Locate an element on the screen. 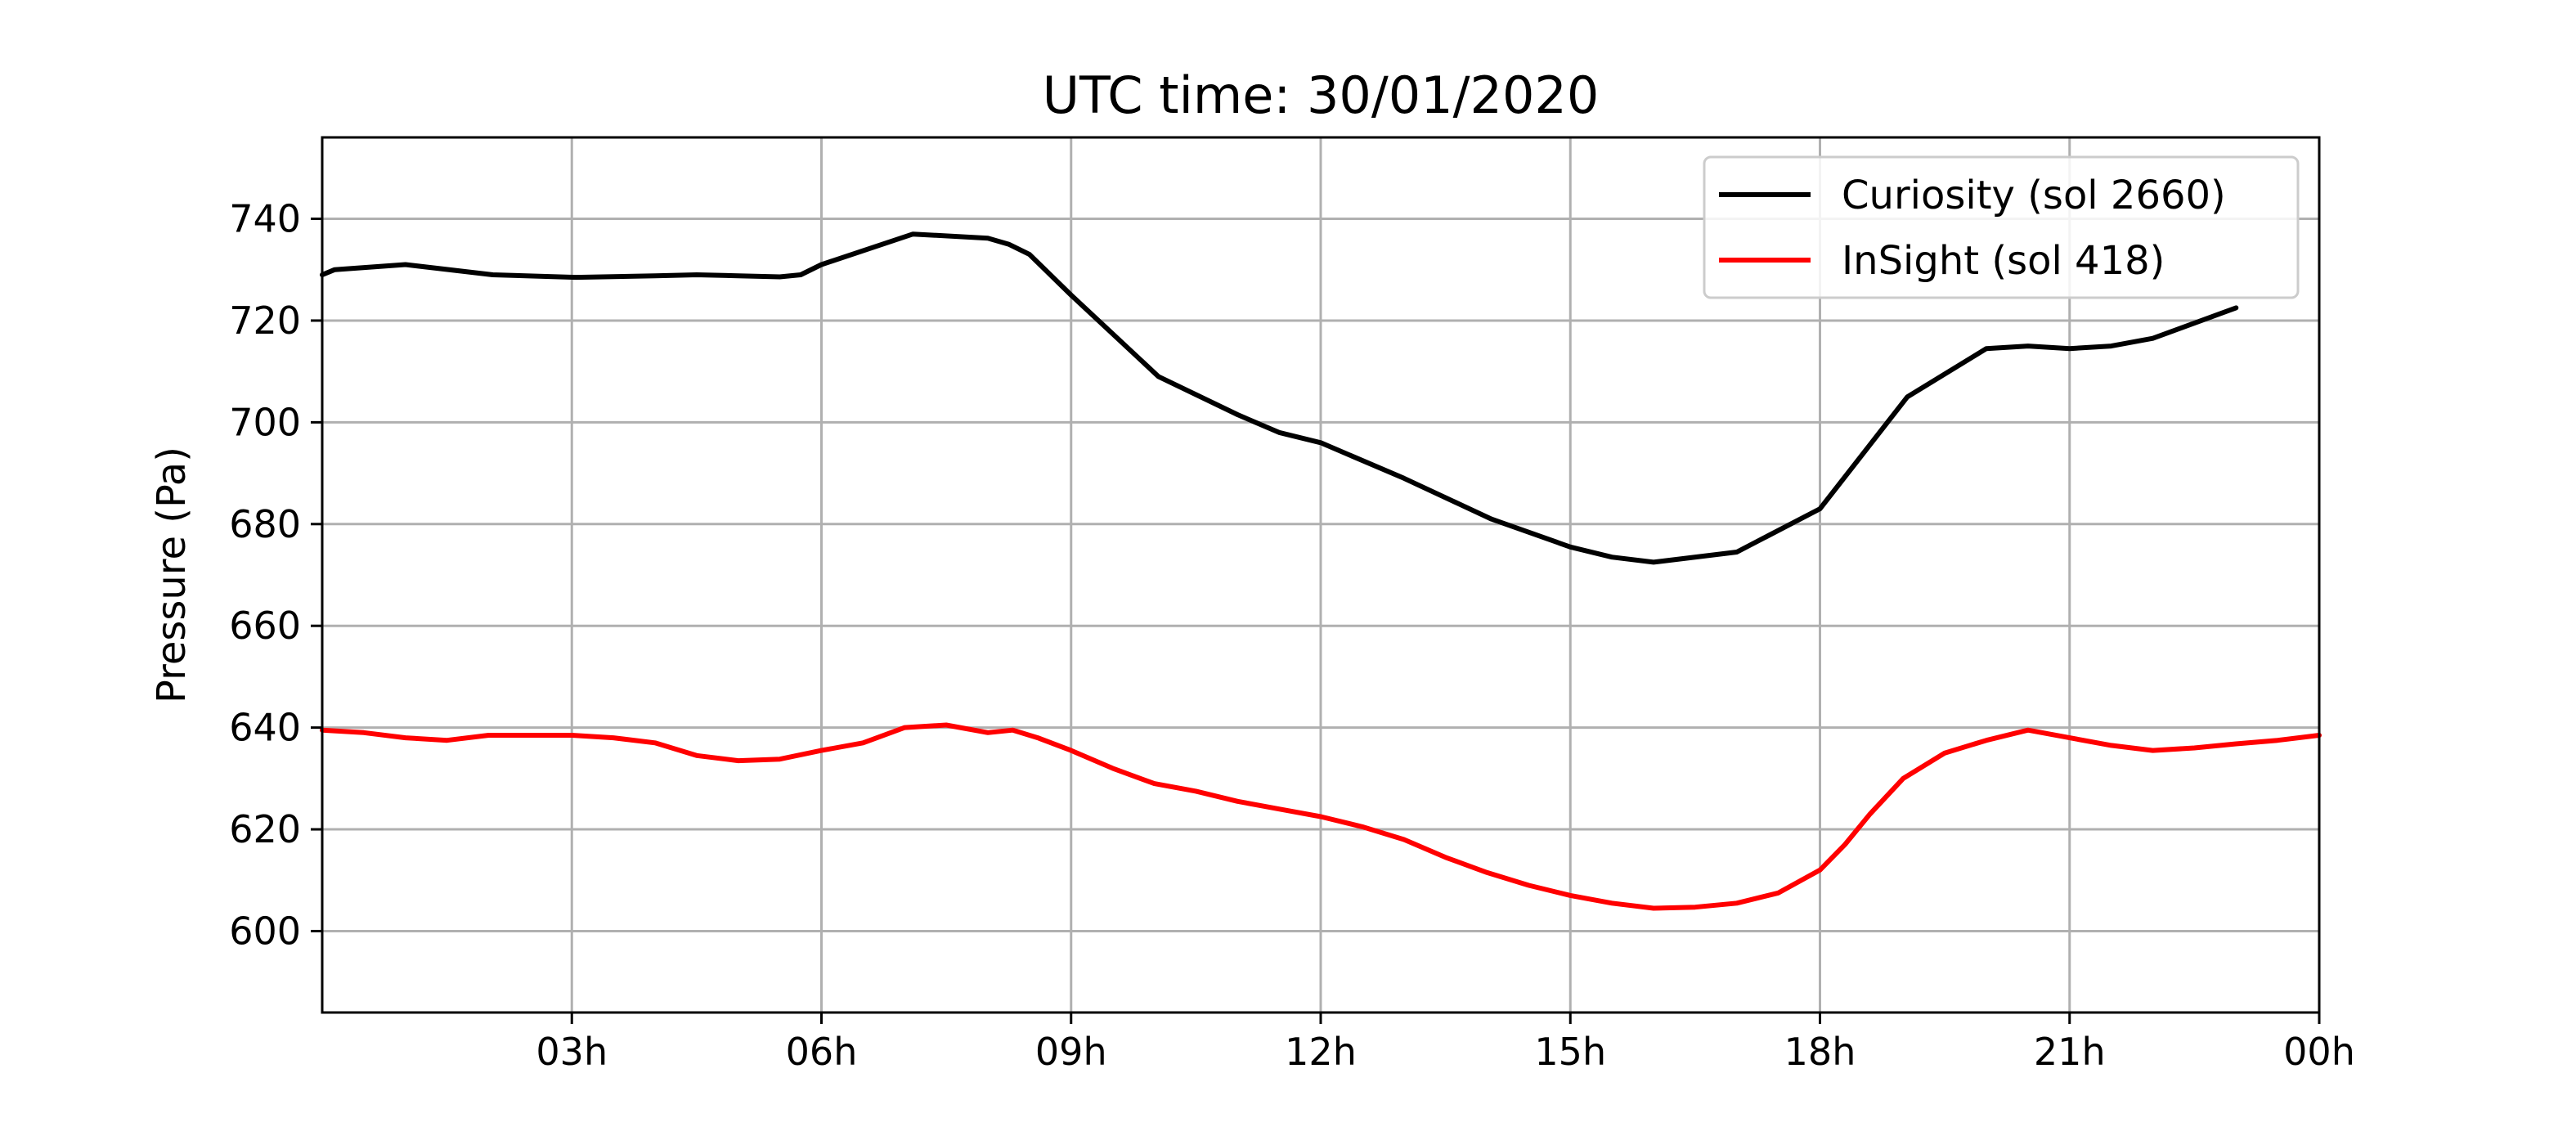 The width and height of the screenshot is (2576, 1145). y-tick-label: 660 is located at coordinates (265, 626).